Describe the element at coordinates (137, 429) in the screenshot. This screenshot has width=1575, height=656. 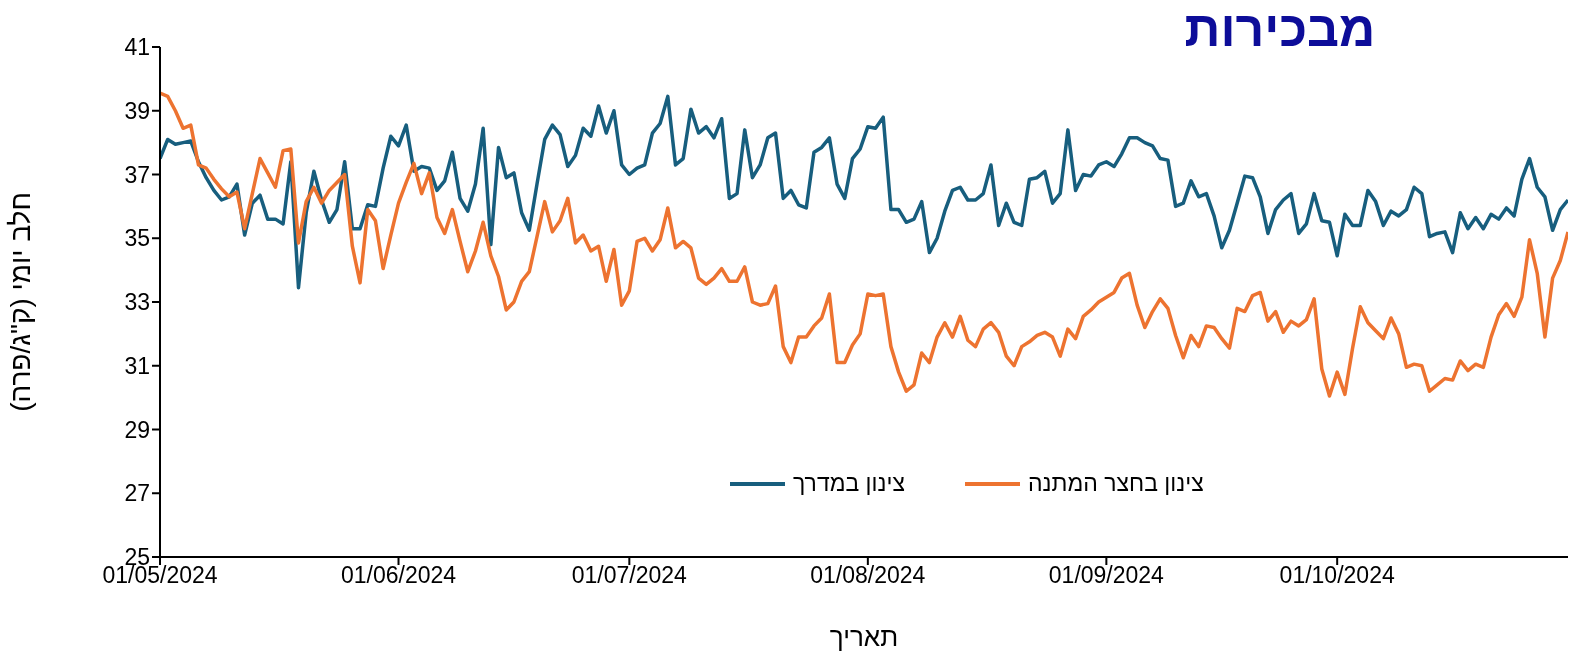
I see `y-tick-label: 29` at that location.